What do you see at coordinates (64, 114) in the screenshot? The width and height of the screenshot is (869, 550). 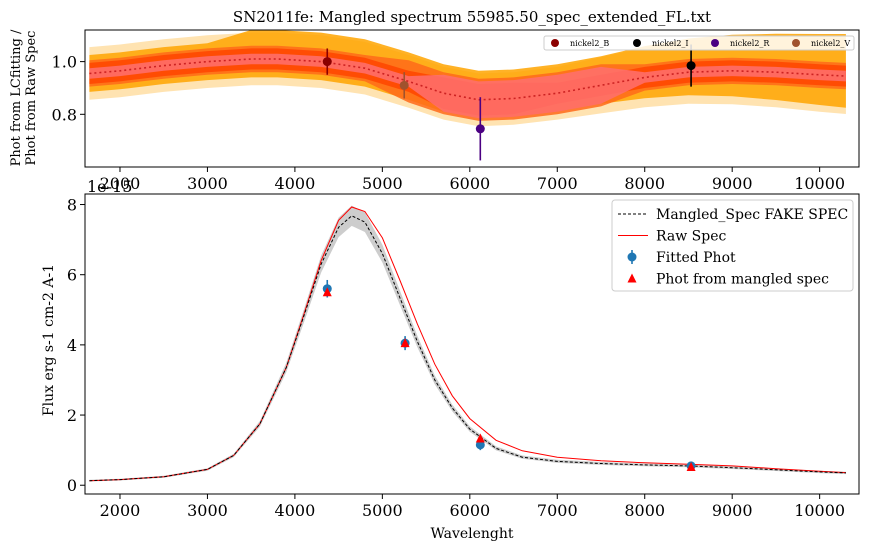 I see `y-tick-label: 0.8` at bounding box center [64, 114].